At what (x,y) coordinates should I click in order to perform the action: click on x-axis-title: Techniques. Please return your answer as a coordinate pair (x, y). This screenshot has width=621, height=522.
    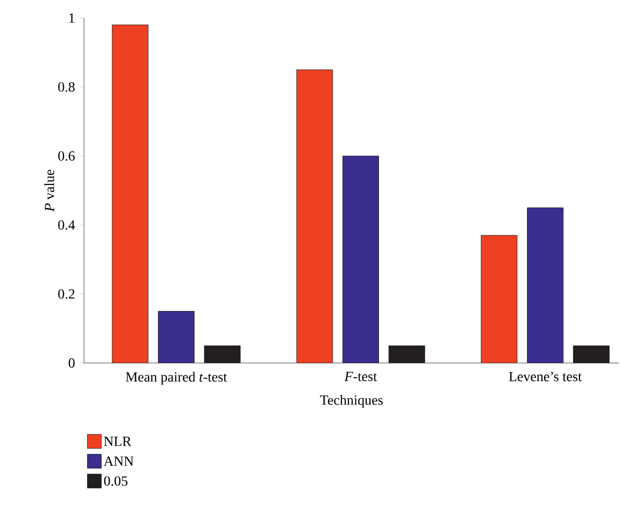
    Looking at the image, I should click on (351, 401).